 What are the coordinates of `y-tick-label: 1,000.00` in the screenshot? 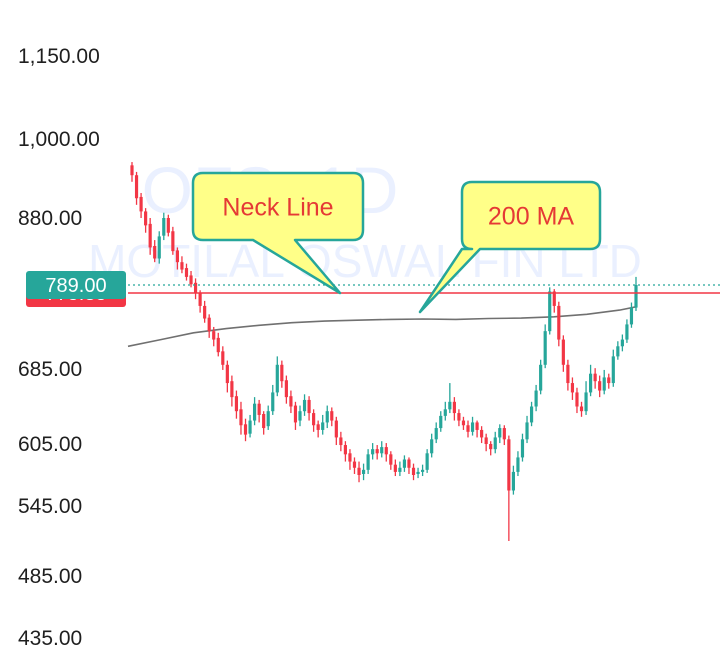 It's located at (59, 139).